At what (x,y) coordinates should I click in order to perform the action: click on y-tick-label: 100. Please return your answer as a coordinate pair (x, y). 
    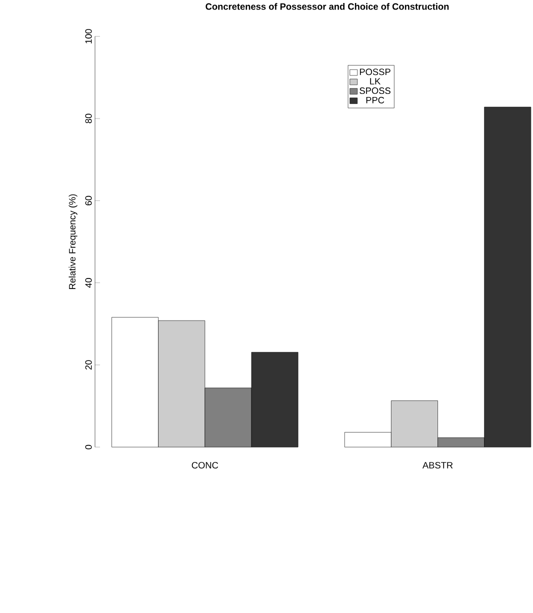
    Looking at the image, I should click on (88, 36).